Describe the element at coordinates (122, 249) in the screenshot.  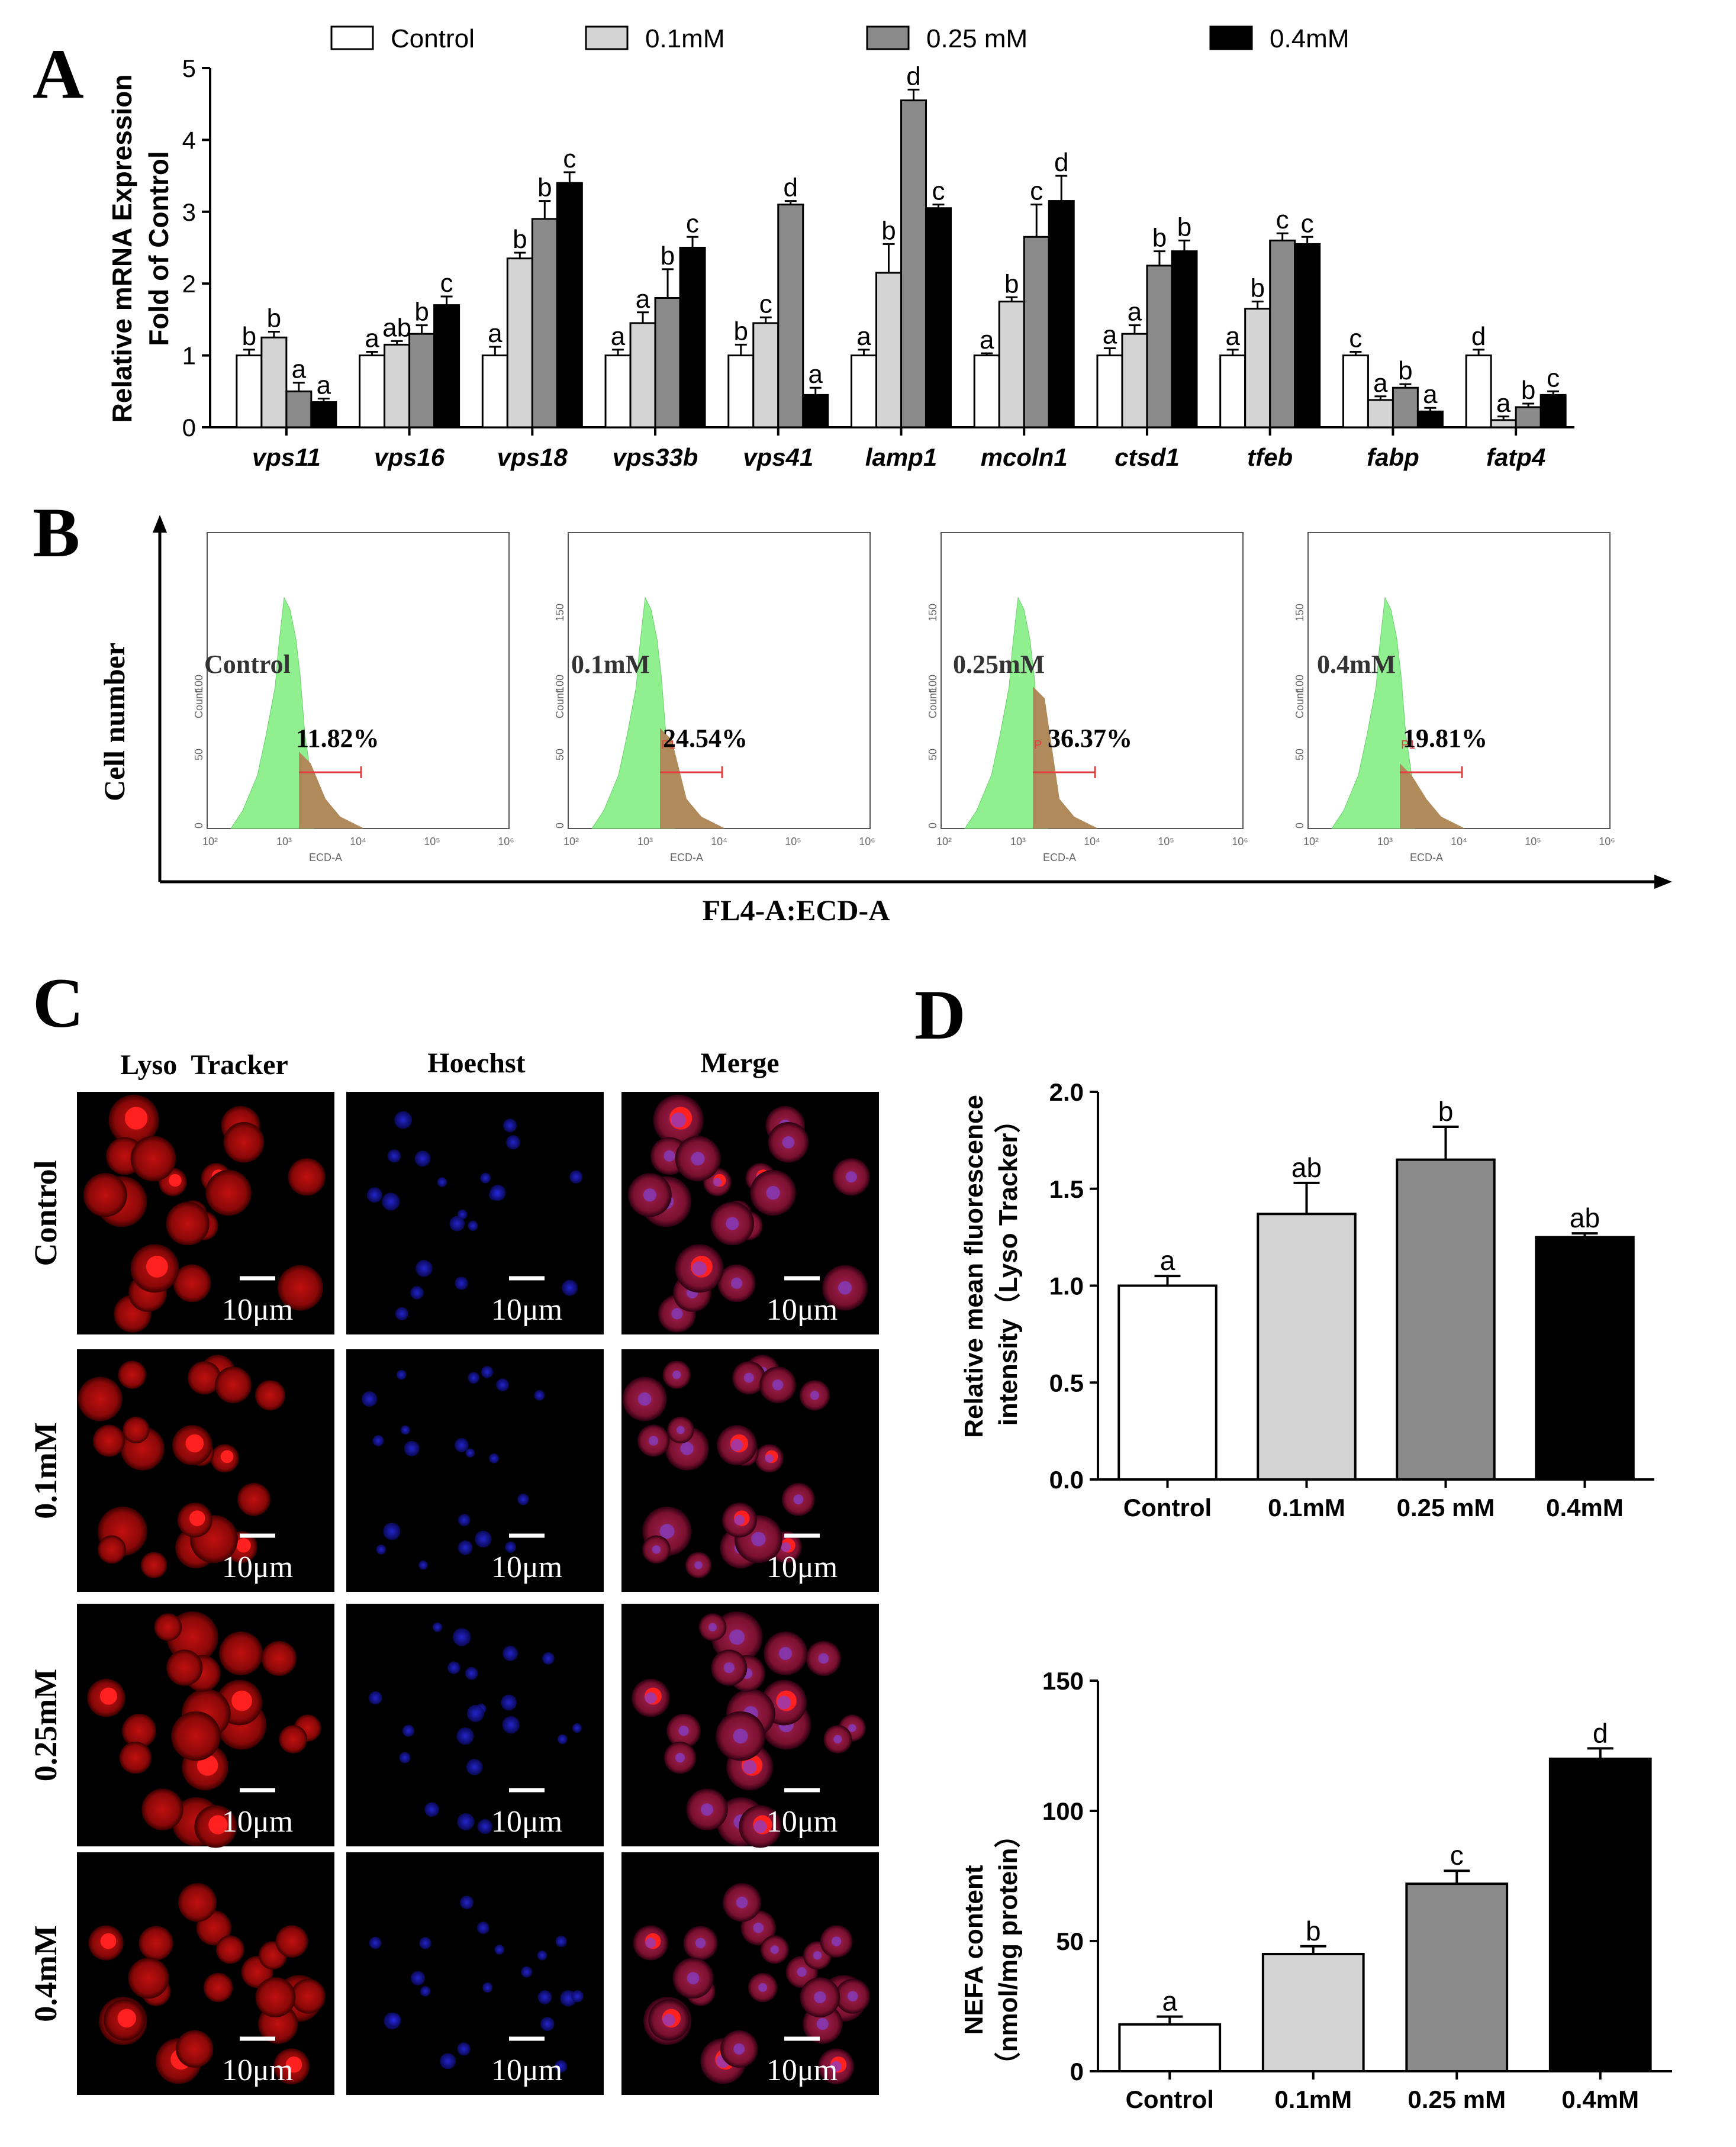
I see `chart-a-ylabel: Relative mRNA Expression` at that location.